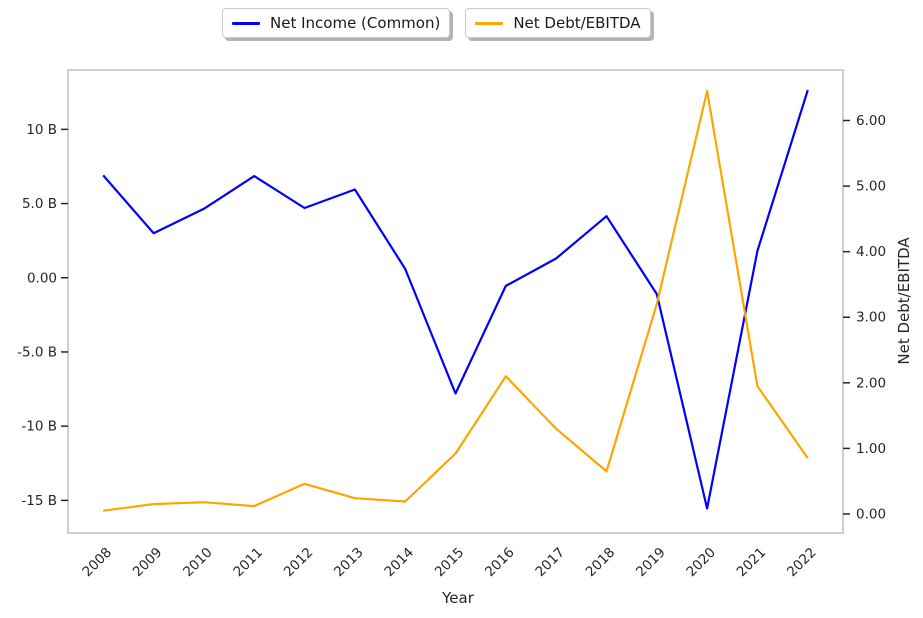 The height and width of the screenshot is (618, 923). What do you see at coordinates (39, 501) in the screenshot?
I see `left-y-tick-label: -15 B` at bounding box center [39, 501].